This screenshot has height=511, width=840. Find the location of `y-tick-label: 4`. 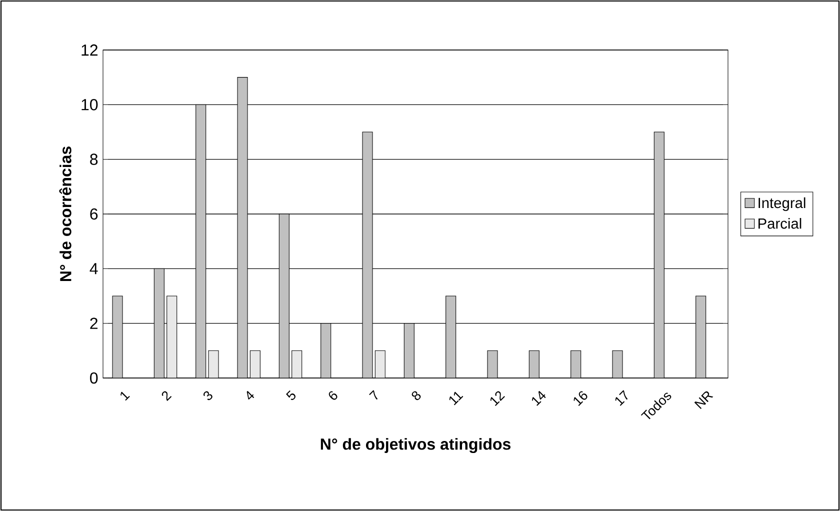

y-tick-label: 4 is located at coordinates (94, 268).